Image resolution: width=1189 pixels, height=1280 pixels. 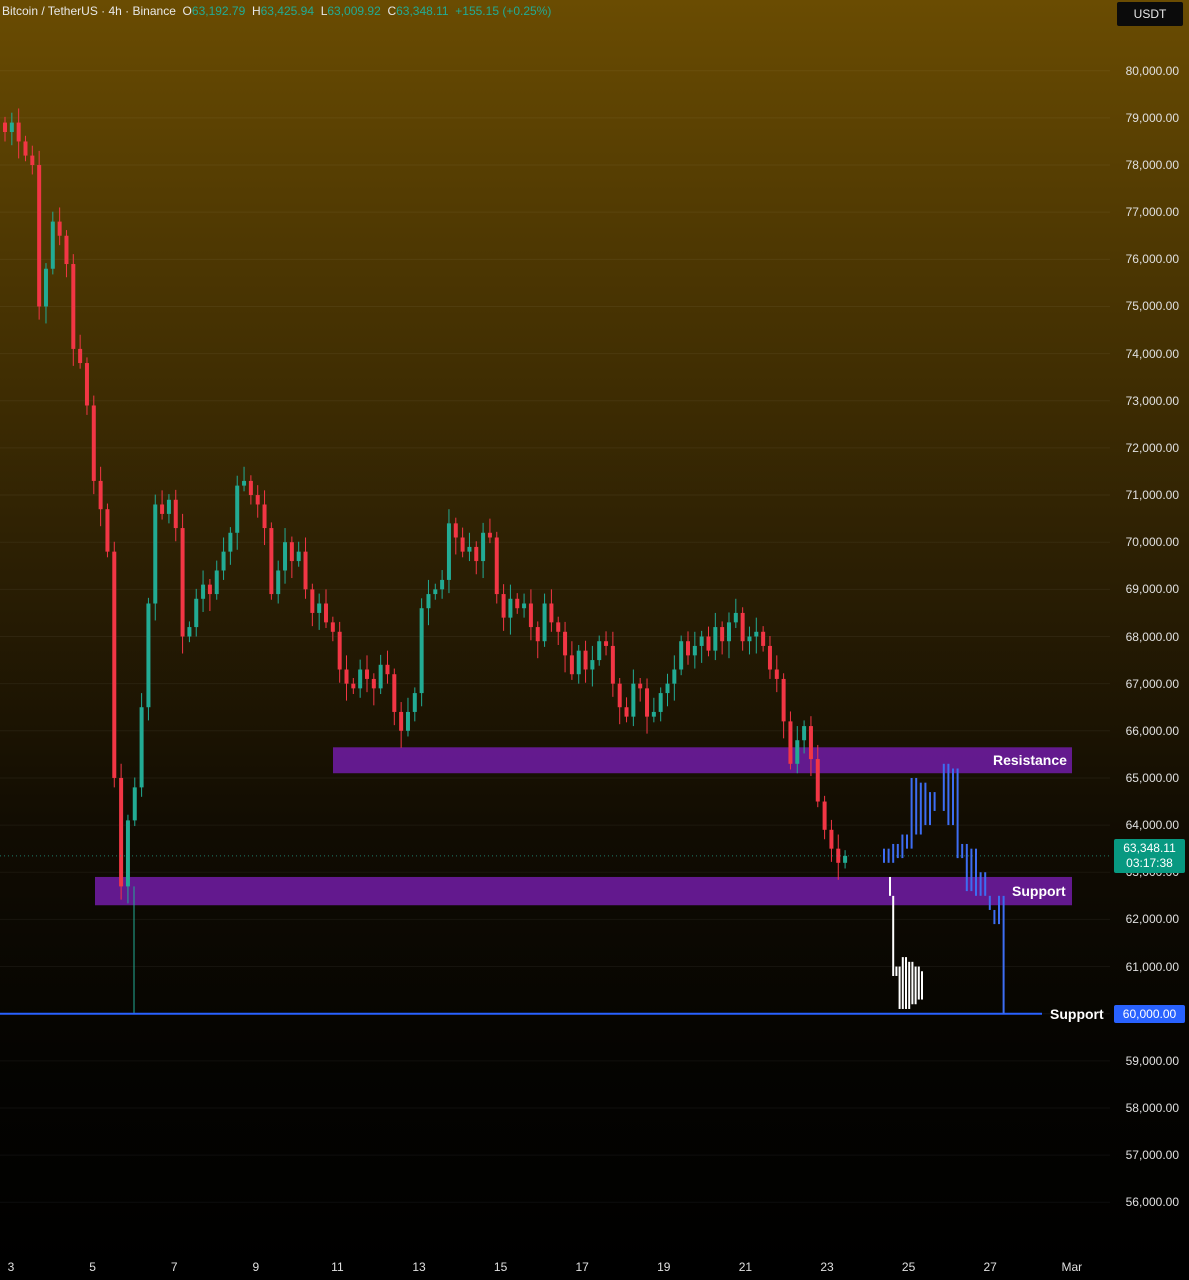 I want to click on open-label: O, so click(x=187, y=11).